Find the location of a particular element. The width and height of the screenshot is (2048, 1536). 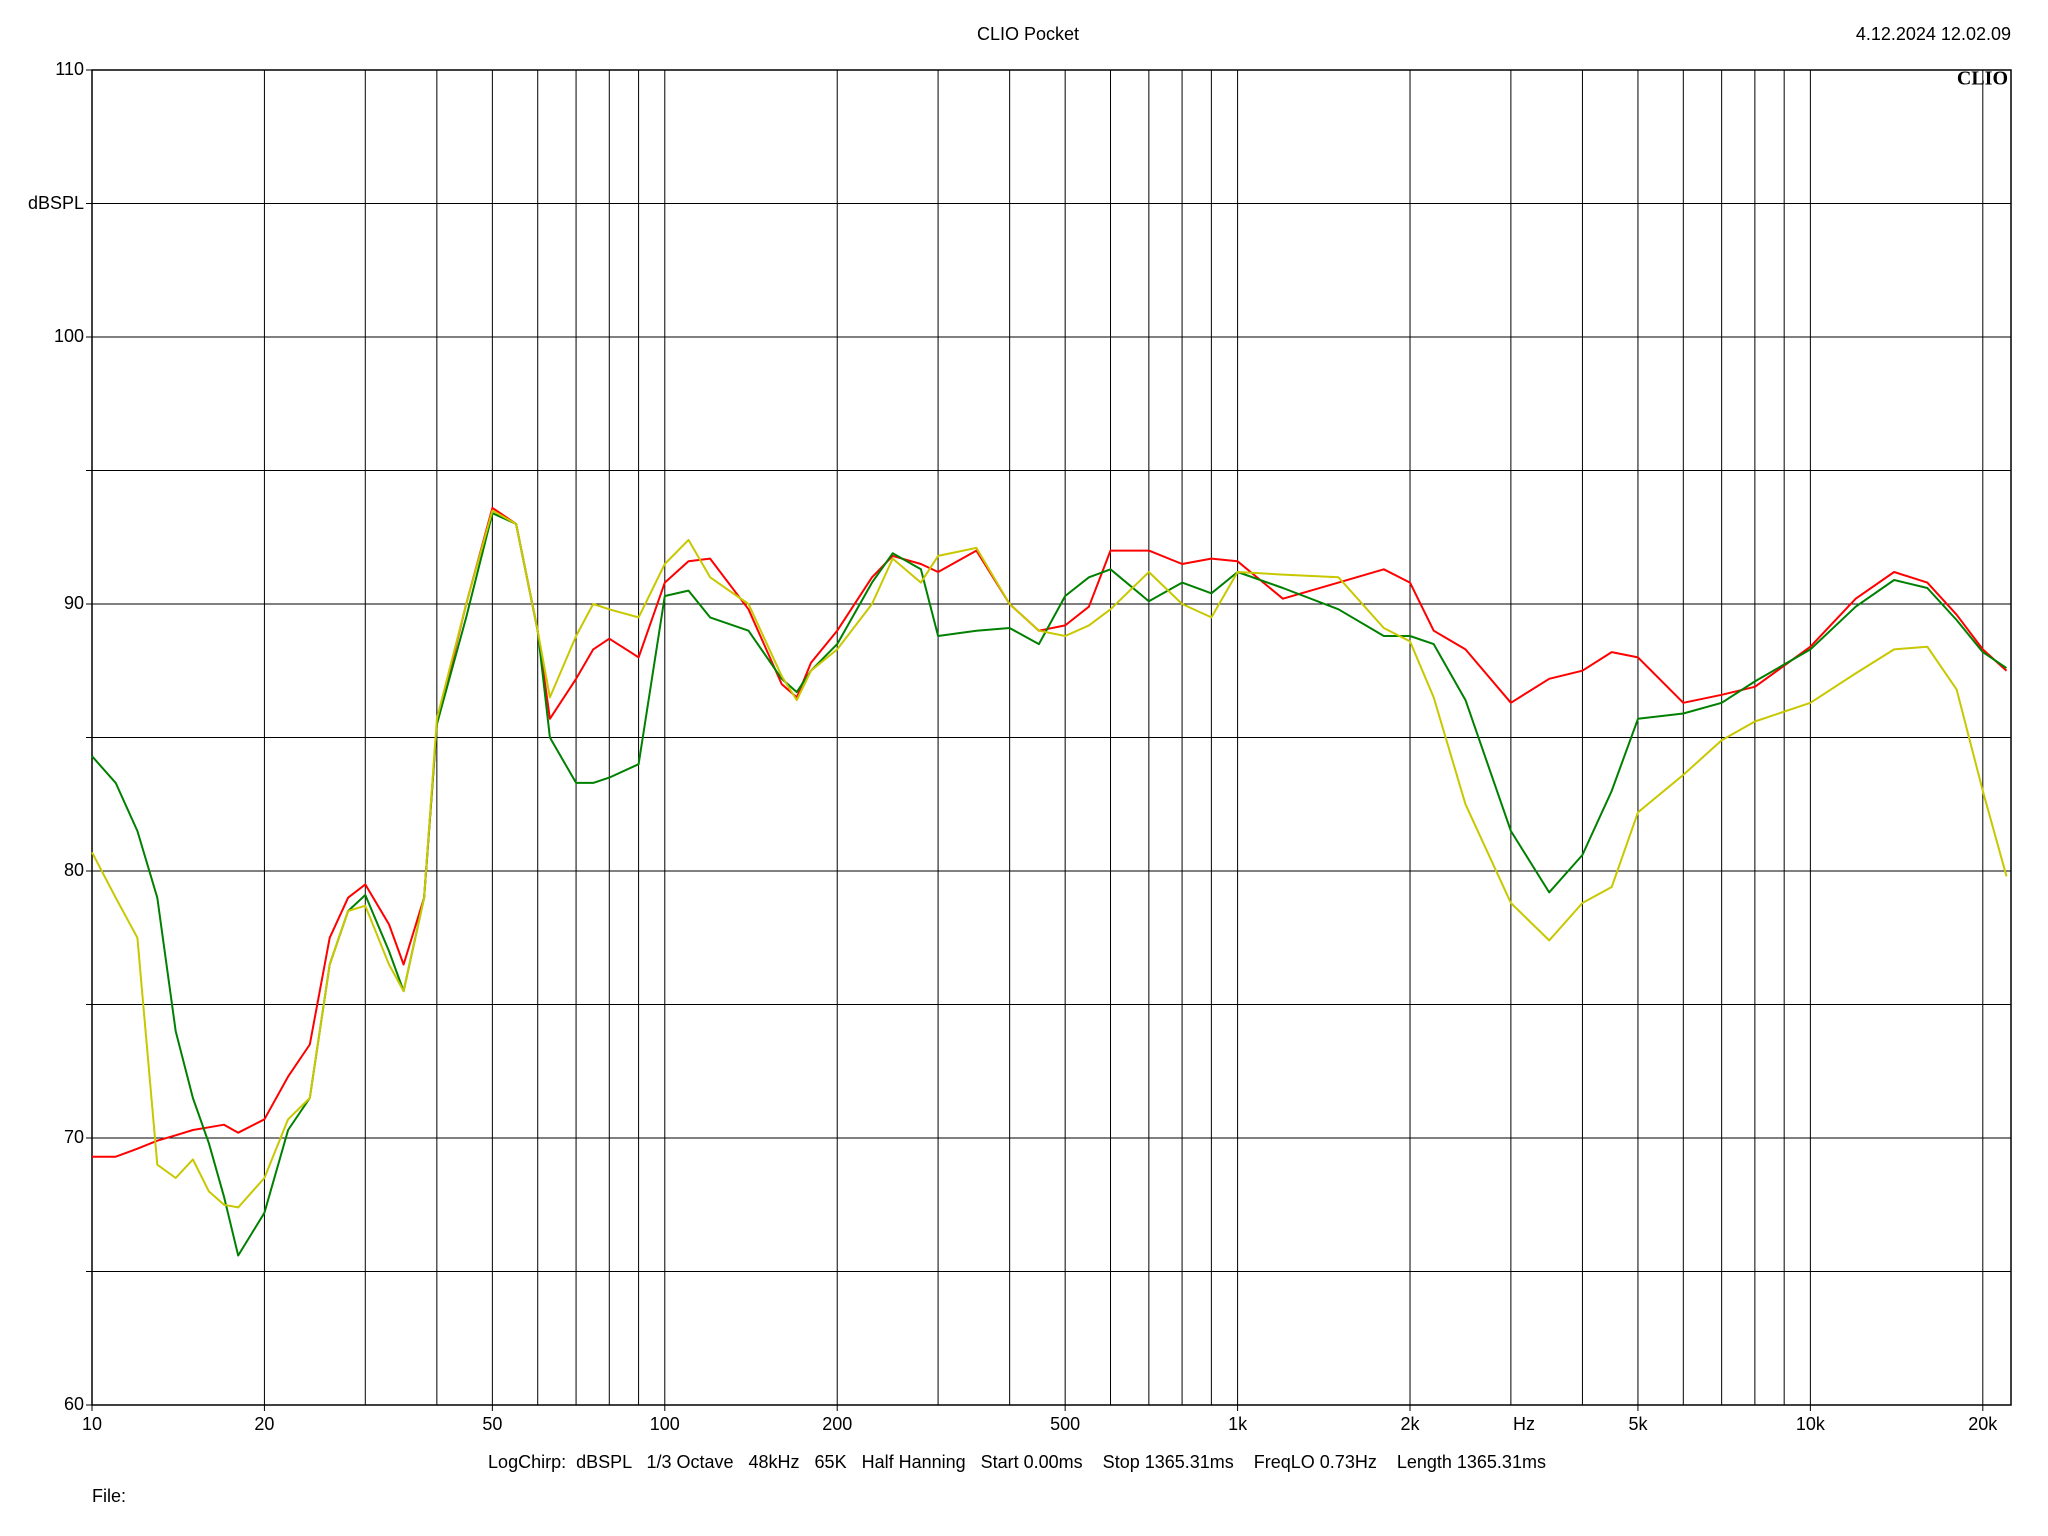

y-tick-label: 110 is located at coordinates (69, 69).